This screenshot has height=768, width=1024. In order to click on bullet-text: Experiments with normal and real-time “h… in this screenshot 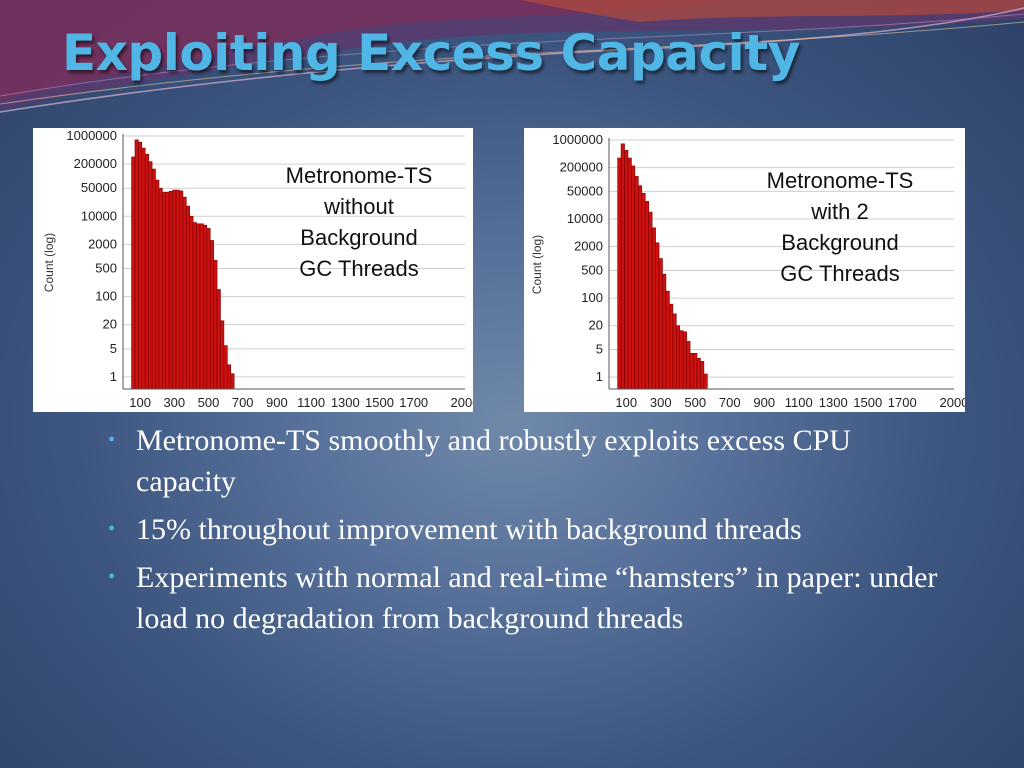, I will do `click(537, 598)`.